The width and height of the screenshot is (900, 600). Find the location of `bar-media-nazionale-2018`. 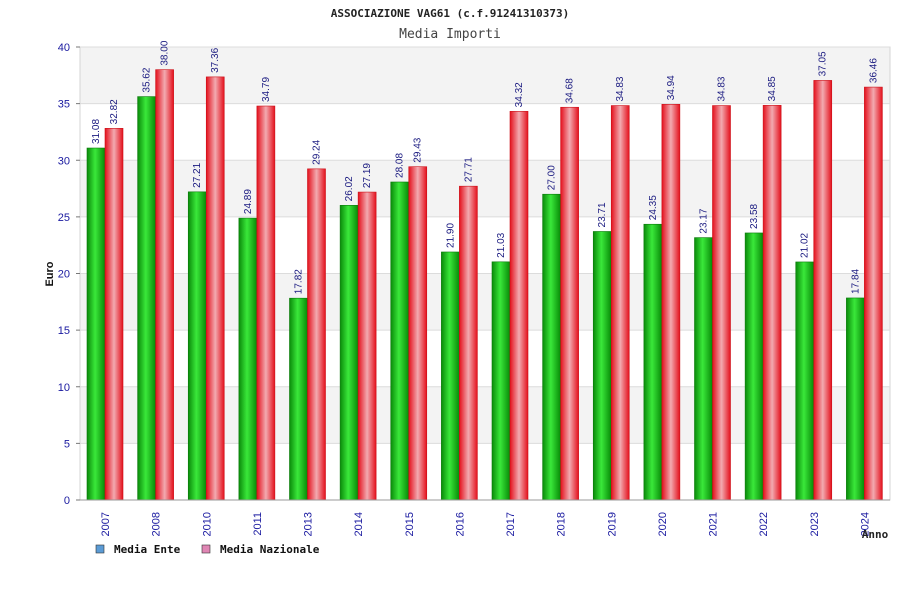

bar-media-nazionale-2018 is located at coordinates (569, 303).